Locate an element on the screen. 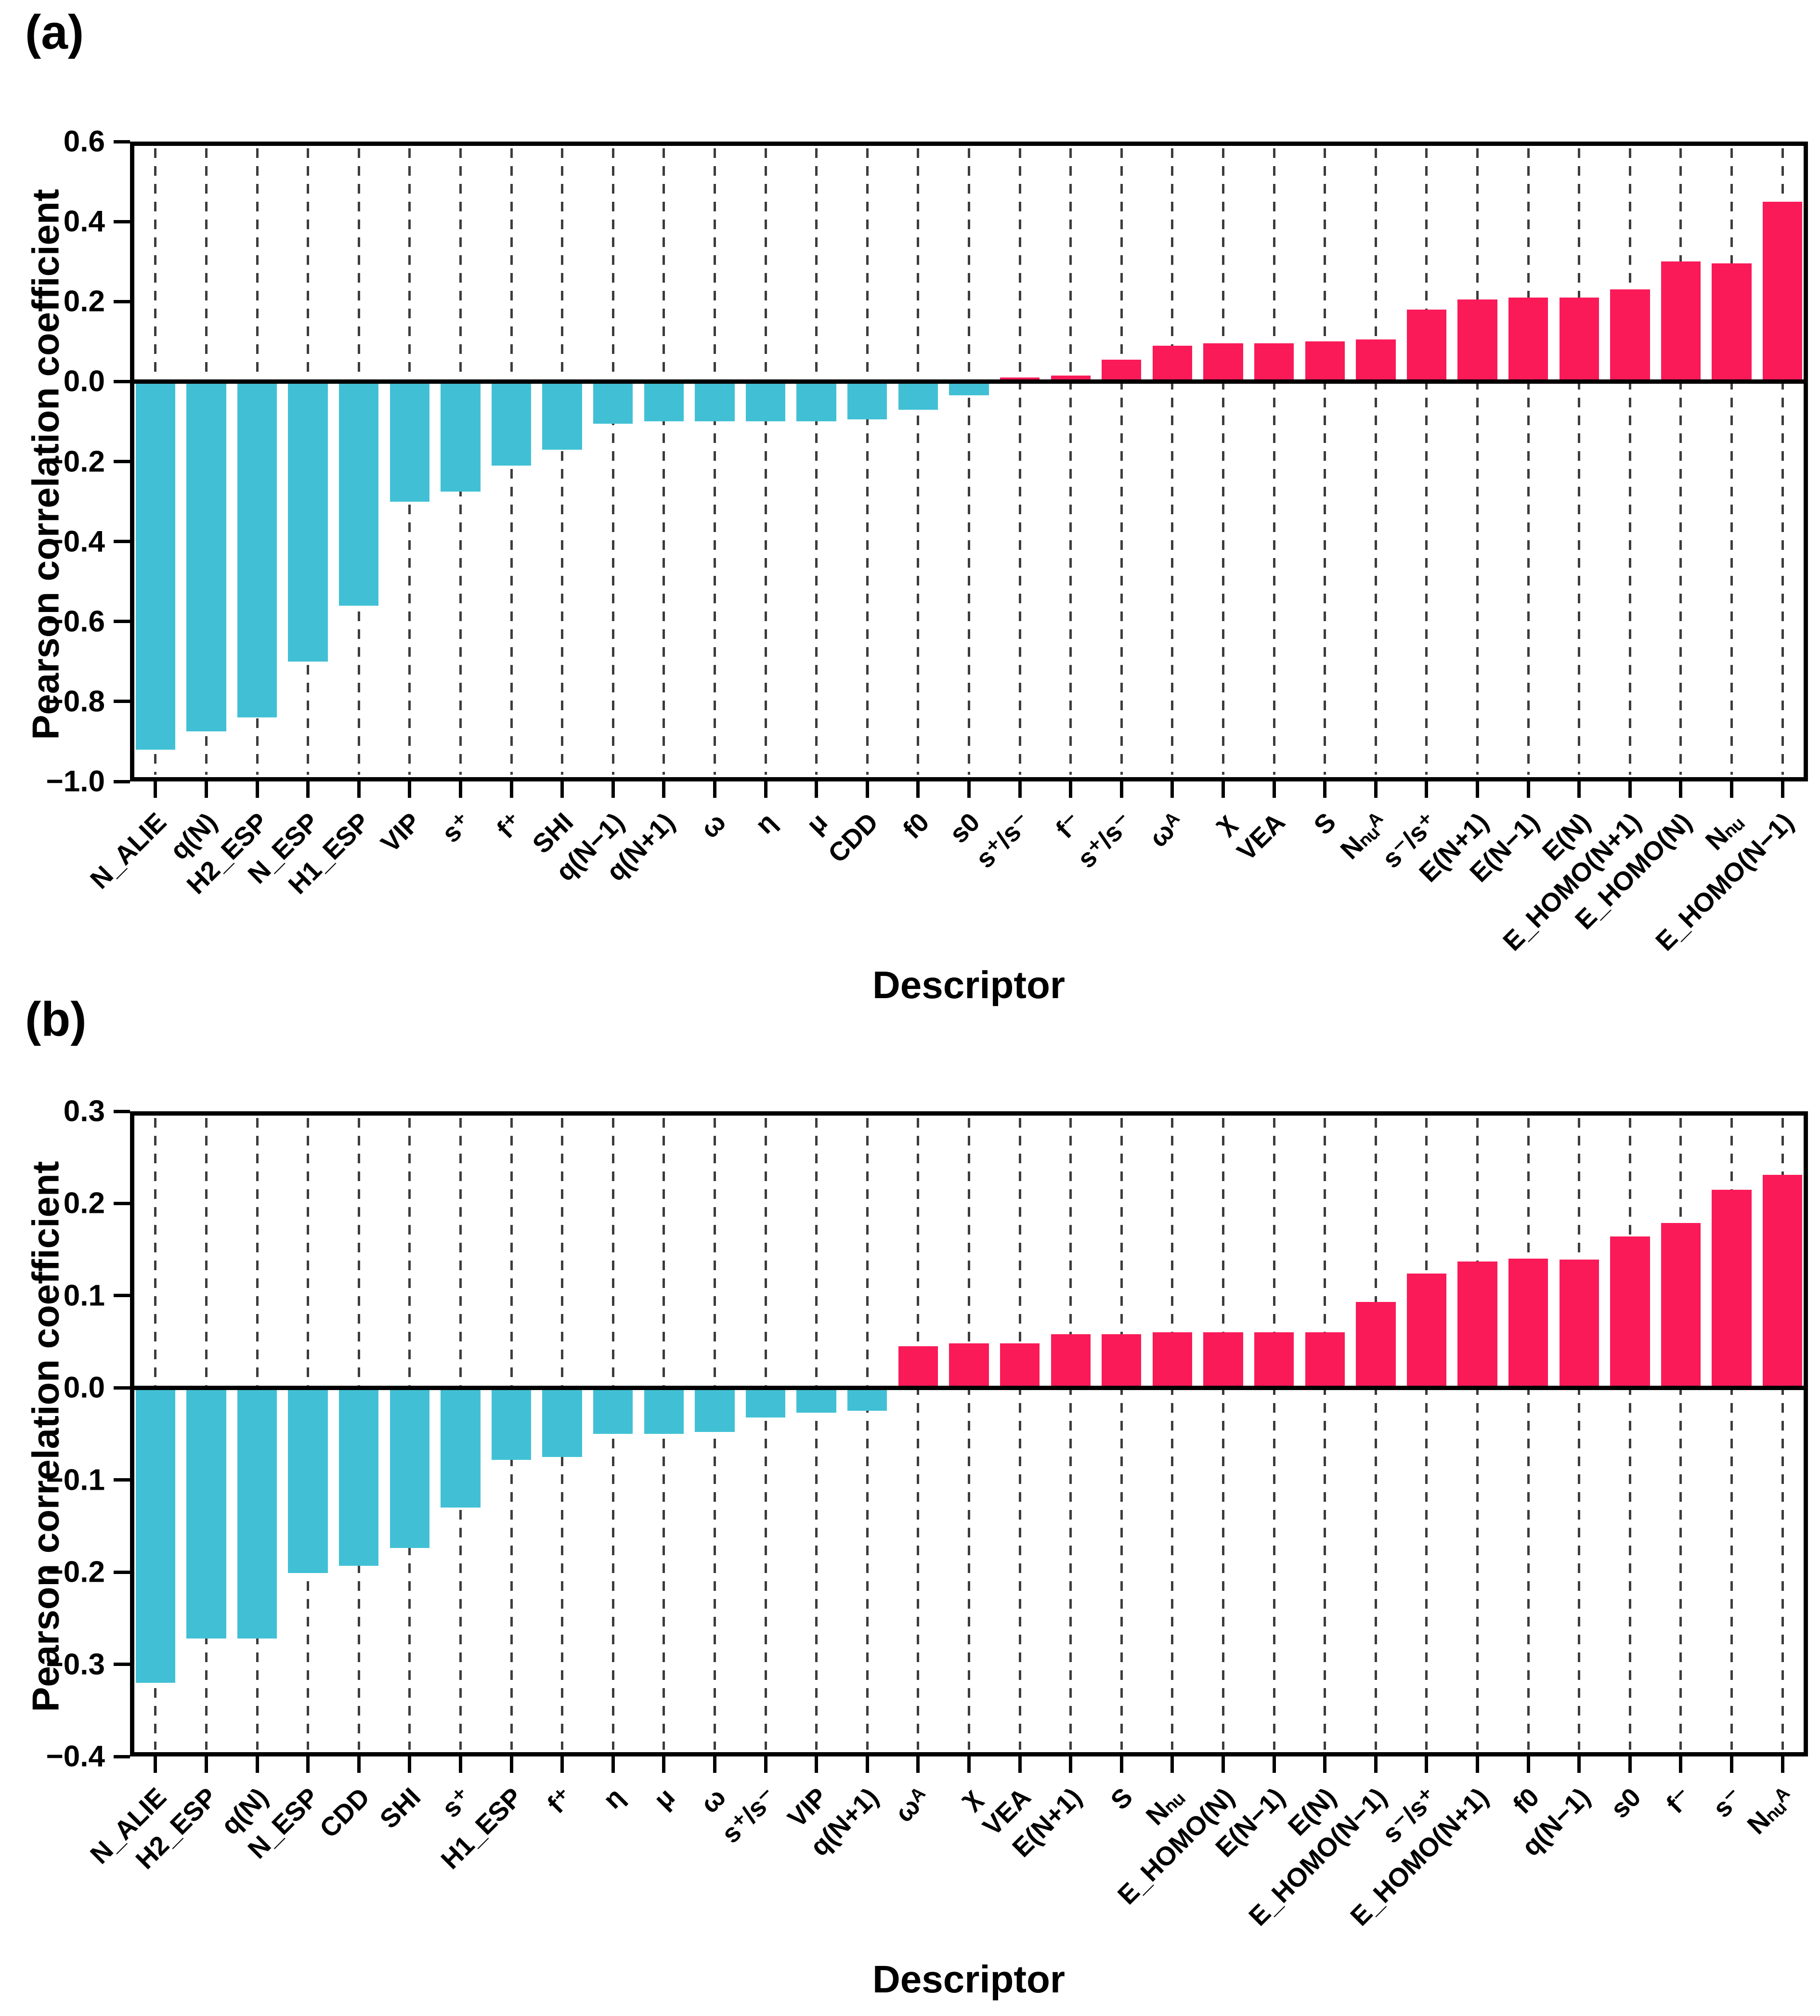 The width and height of the screenshot is (1820, 2016). y-tick-label: −0.8 is located at coordinates (75, 701).